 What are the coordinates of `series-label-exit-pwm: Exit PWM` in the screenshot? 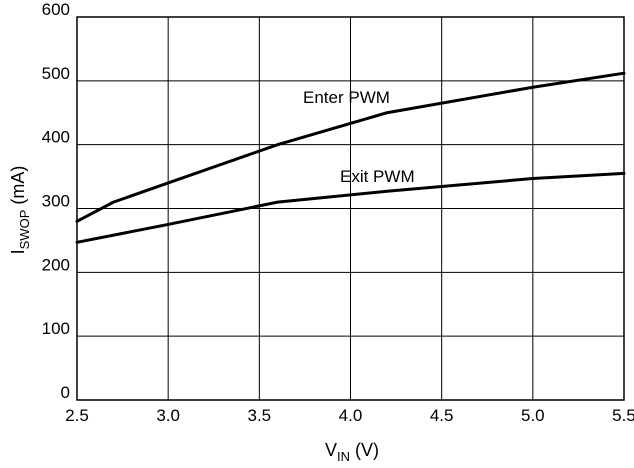 It's located at (377, 176).